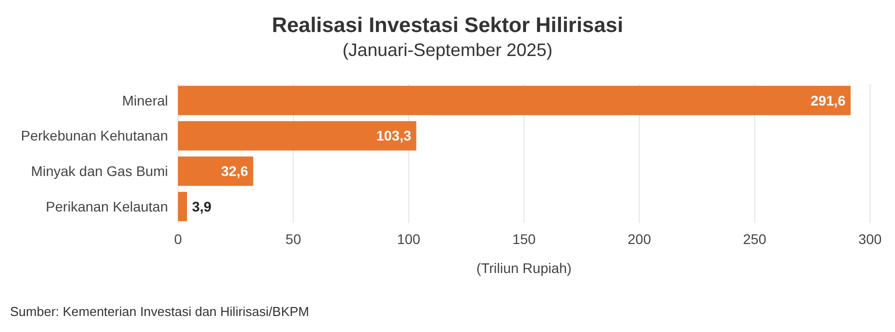  What do you see at coordinates (524, 239) in the screenshot?
I see `x-tick-label: 150` at bounding box center [524, 239].